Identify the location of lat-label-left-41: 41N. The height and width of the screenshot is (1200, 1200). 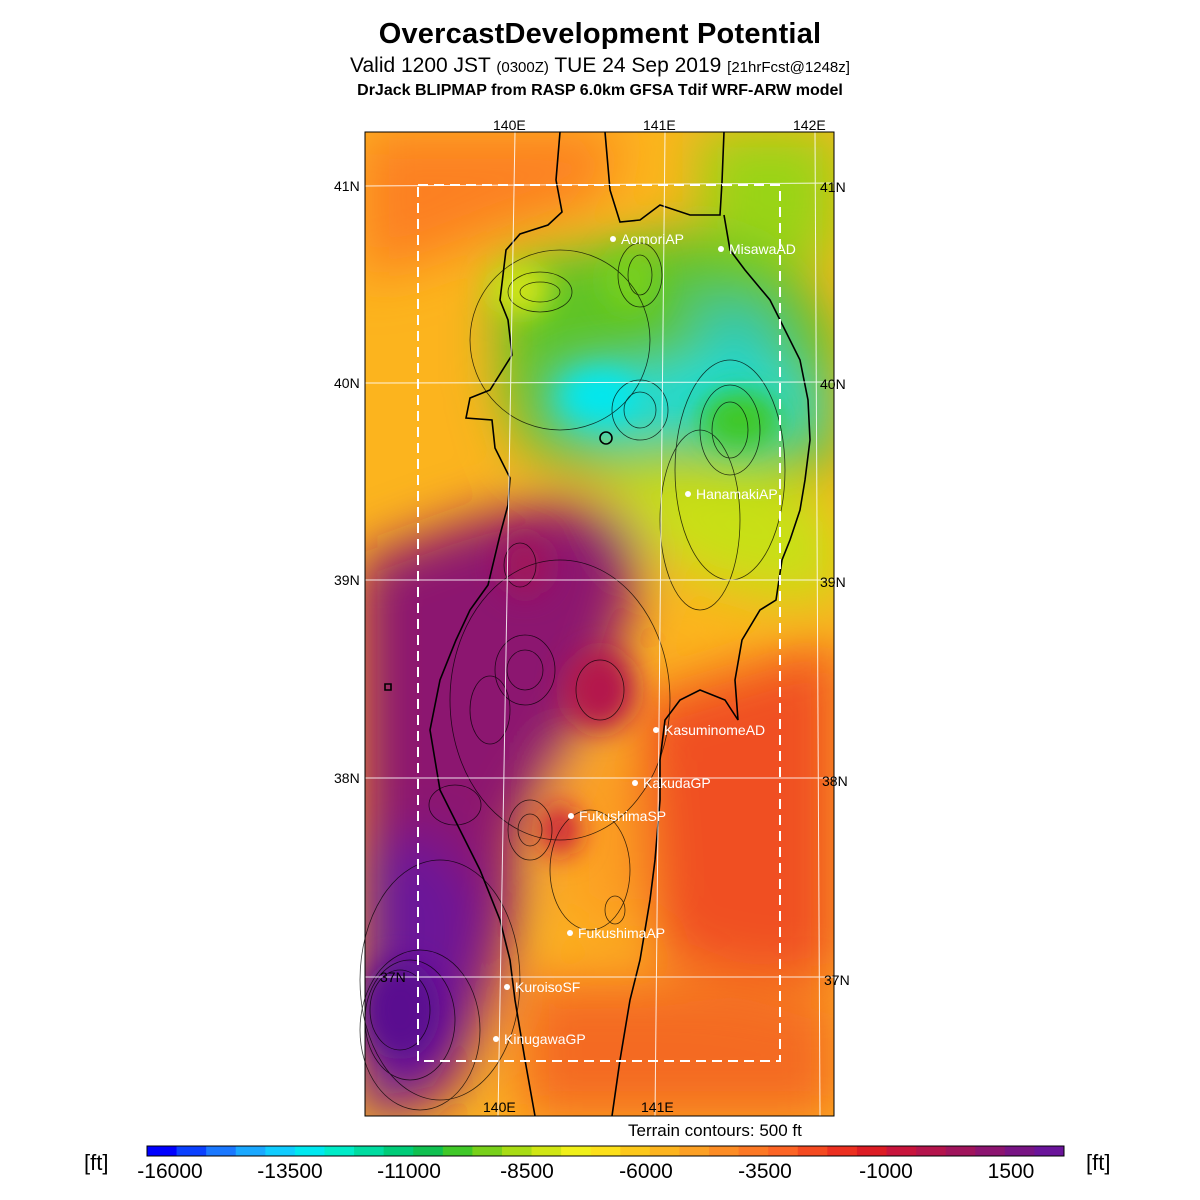
(347, 186).